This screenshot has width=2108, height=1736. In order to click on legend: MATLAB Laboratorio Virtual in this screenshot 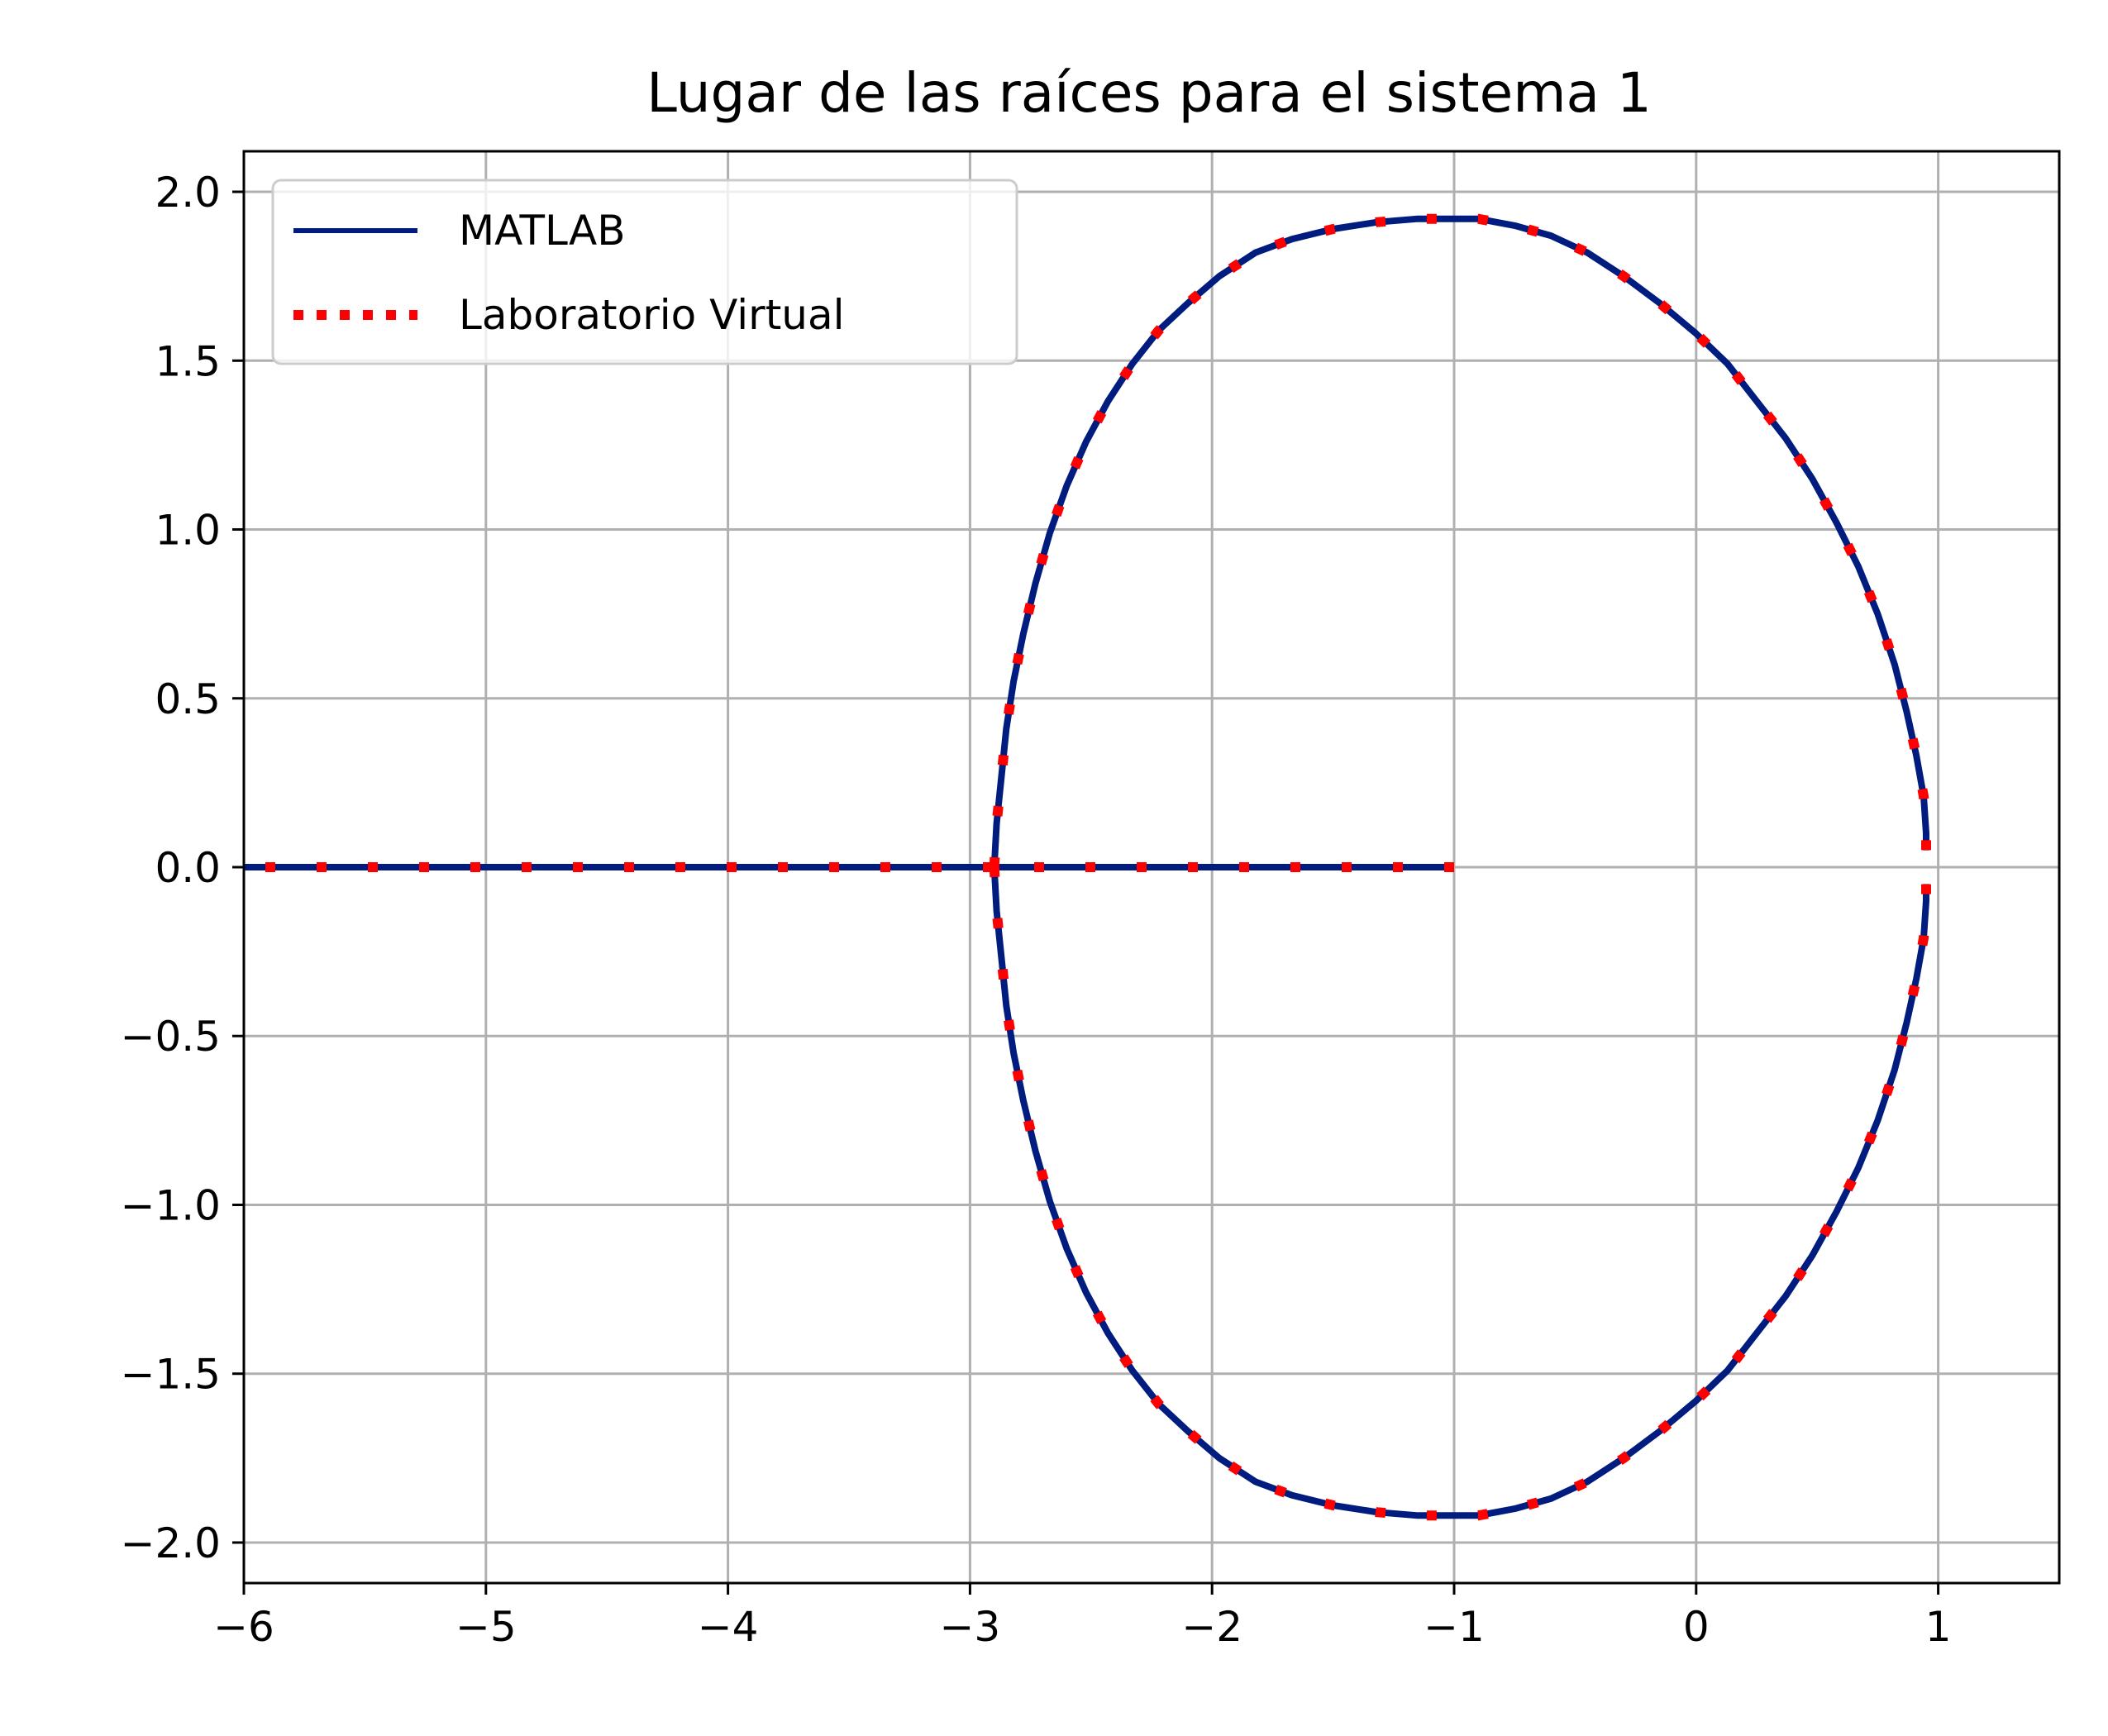, I will do `click(644, 272)`.